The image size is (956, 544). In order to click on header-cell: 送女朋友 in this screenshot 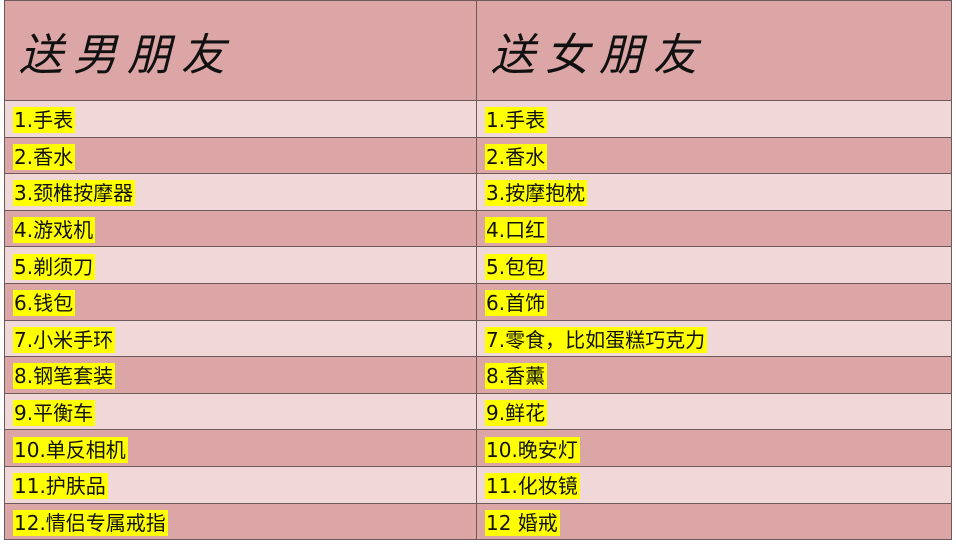, I will do `click(714, 50)`.